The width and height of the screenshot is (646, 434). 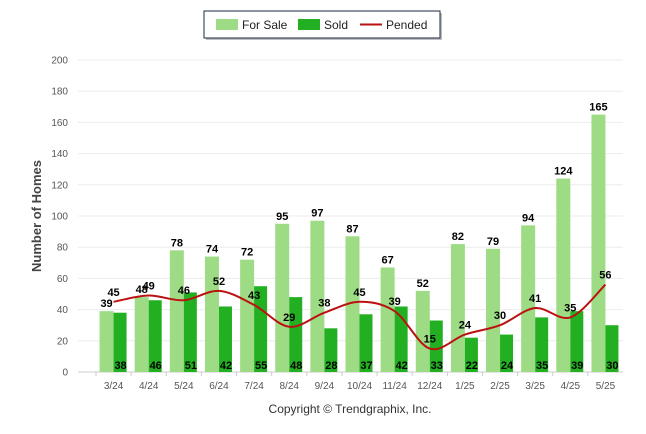 What do you see at coordinates (247, 315) in the screenshot?
I see `bar-for-sale-7/24` at bounding box center [247, 315].